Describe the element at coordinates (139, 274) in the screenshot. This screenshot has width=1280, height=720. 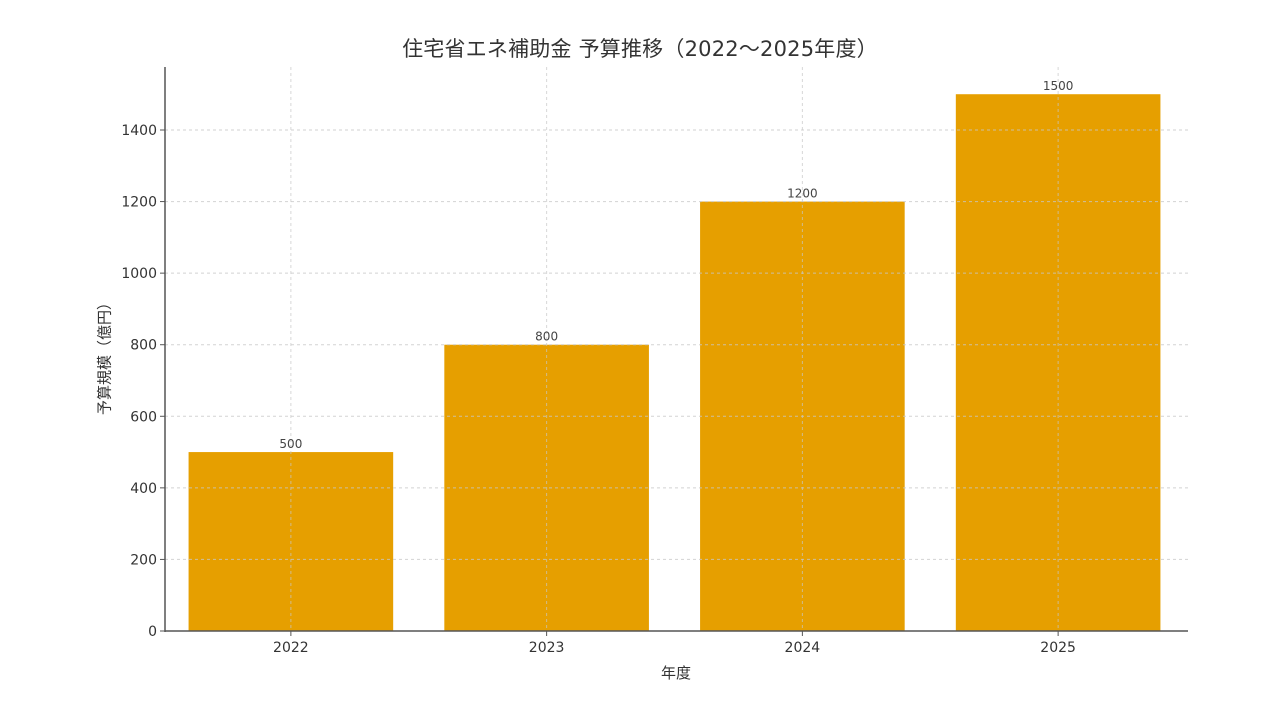
I see `y-tick-label: 1000` at that location.